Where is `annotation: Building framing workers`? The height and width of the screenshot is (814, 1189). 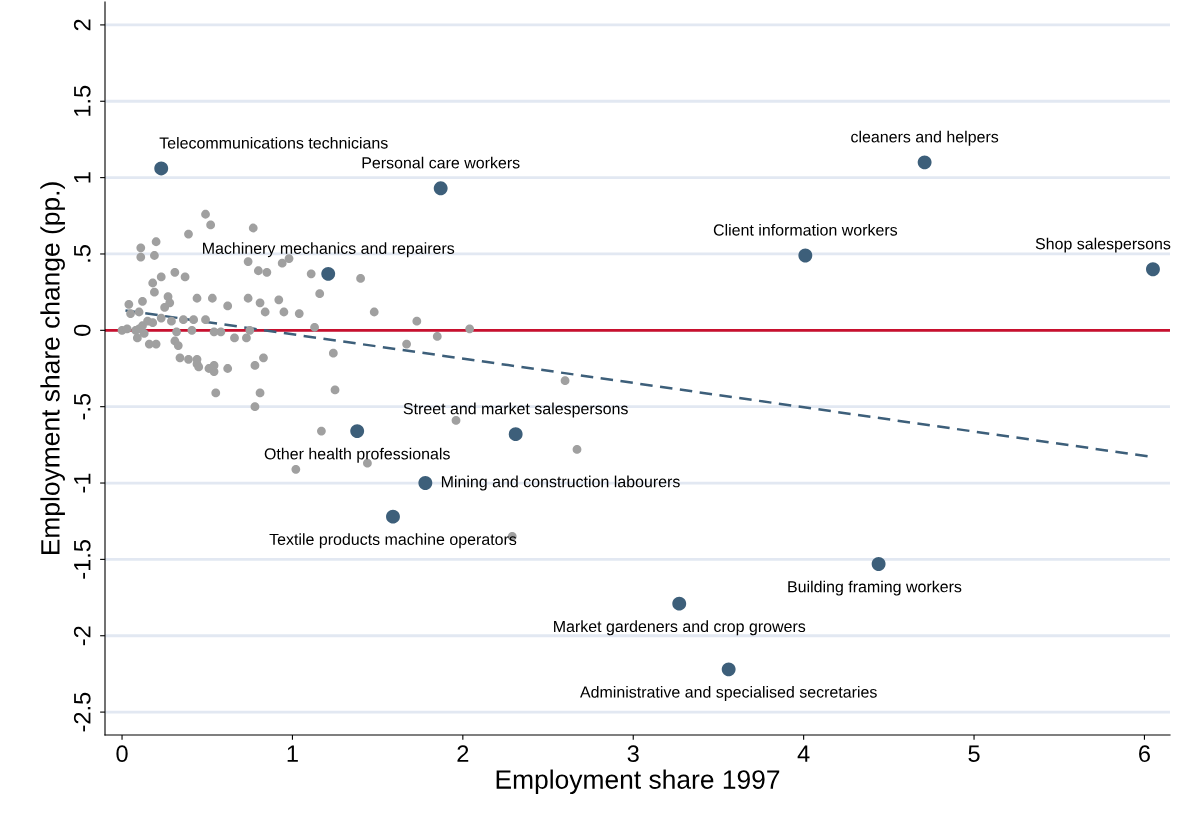
annotation: Building framing workers is located at coordinates (875, 588).